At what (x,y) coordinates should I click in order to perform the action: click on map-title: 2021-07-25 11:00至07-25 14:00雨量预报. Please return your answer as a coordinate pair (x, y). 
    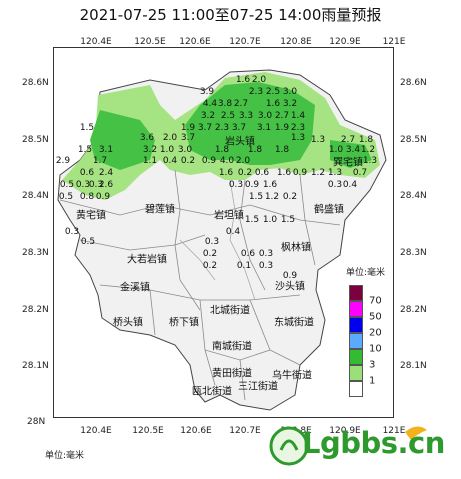
    Looking at the image, I should click on (230, 15).